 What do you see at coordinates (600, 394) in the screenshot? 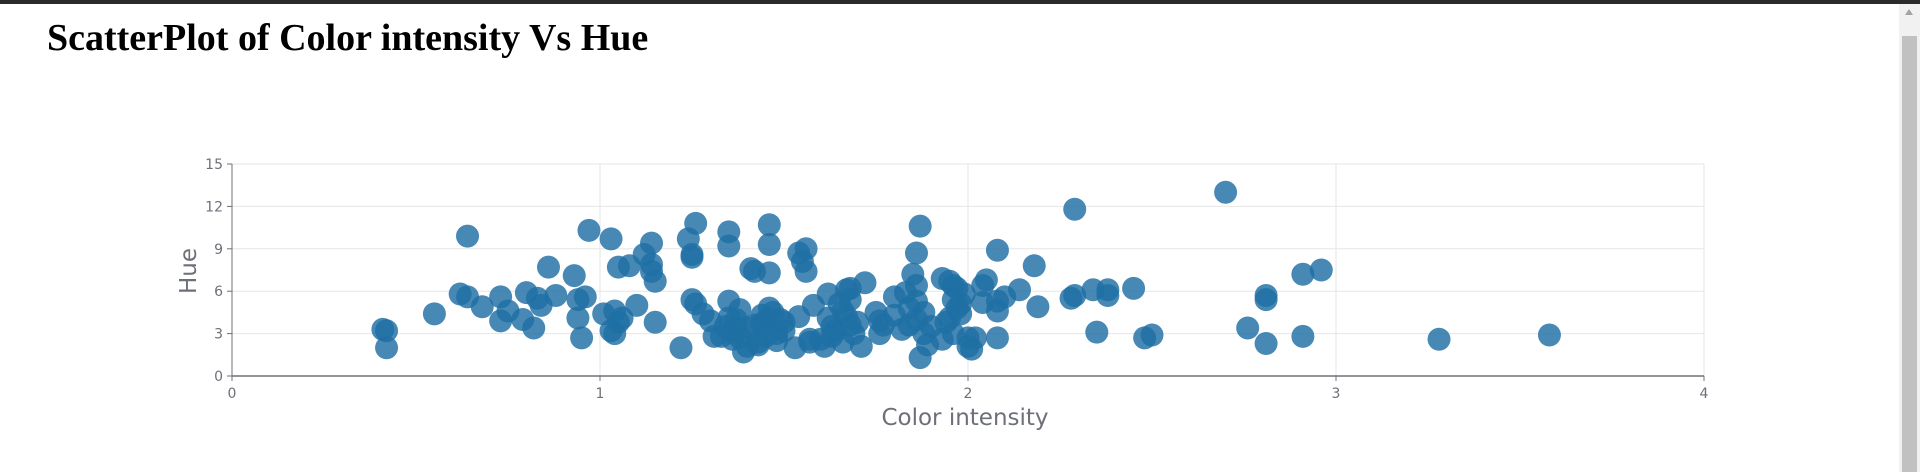
I see `x-tick-label: 1` at bounding box center [600, 394].